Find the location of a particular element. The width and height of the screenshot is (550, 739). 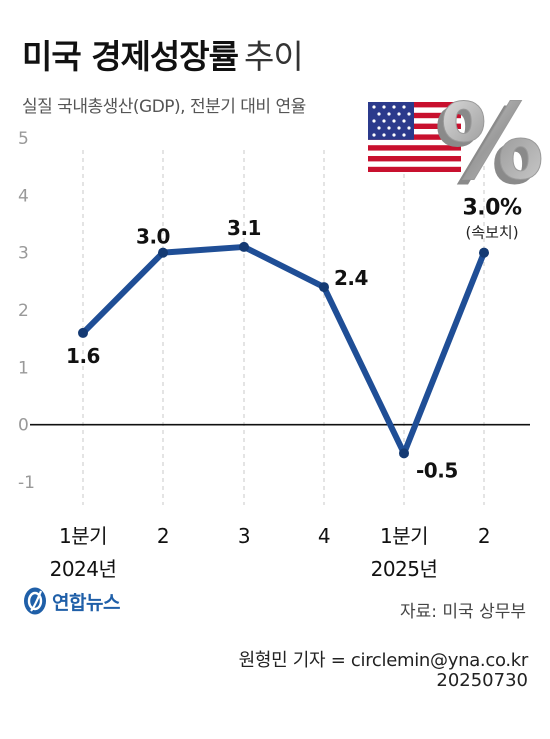

y-tick-label-5: 0 is located at coordinates (23, 426).